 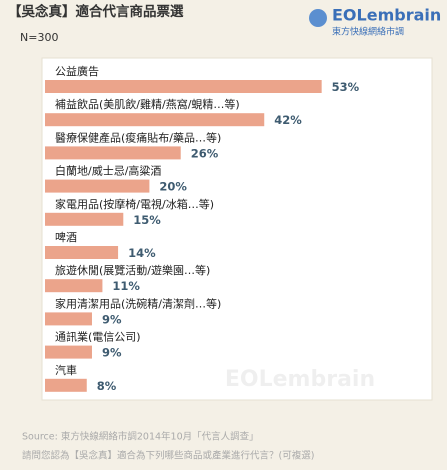 What do you see at coordinates (168, 456) in the screenshot?
I see `question: 請問您認為【吳念真】適合為下列哪些商品或產業進行代言？(可複選)` at bounding box center [168, 456].